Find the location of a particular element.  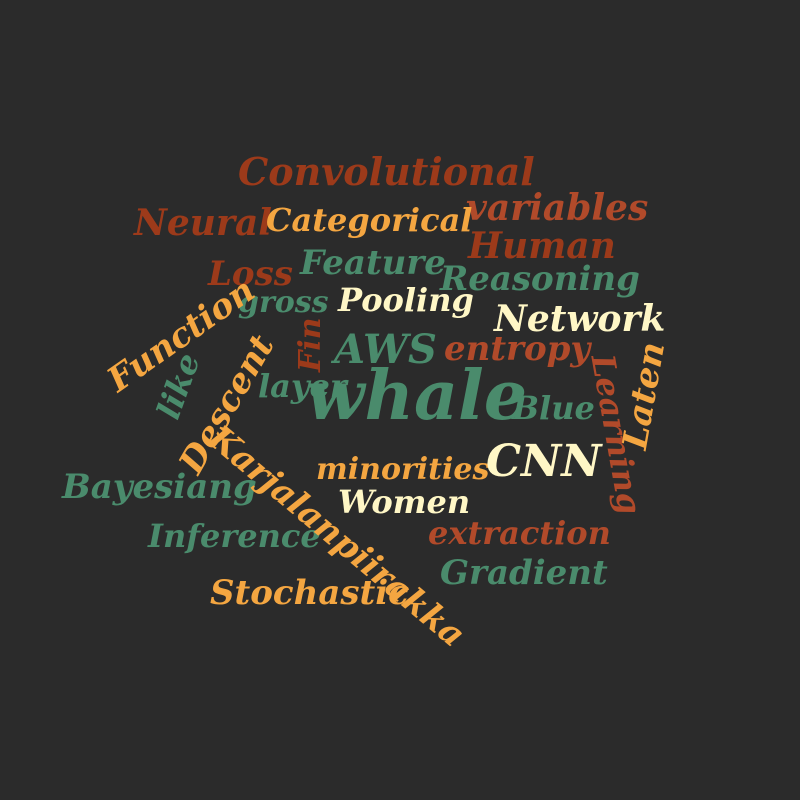

word-minorities: minorities is located at coordinates (403, 469).